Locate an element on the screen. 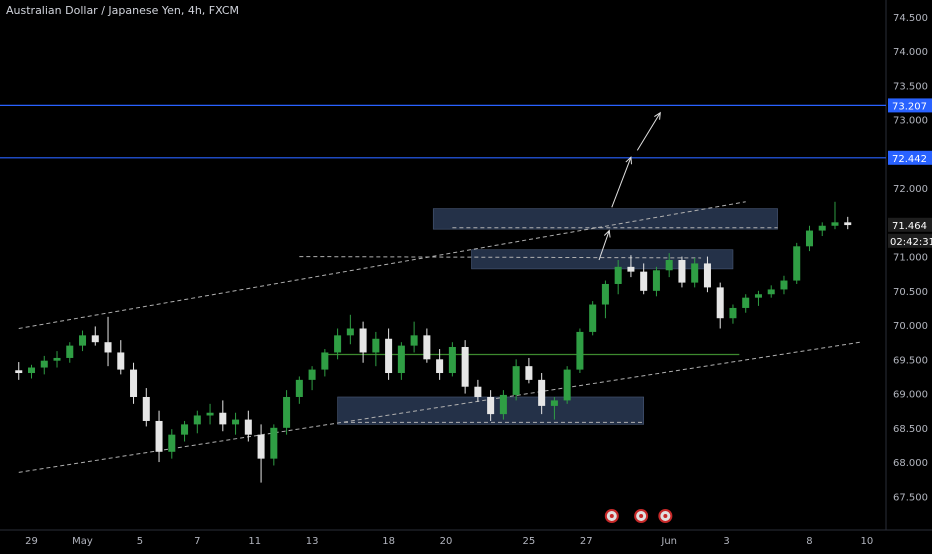  x-tick-label: Jun is located at coordinates (668, 541).